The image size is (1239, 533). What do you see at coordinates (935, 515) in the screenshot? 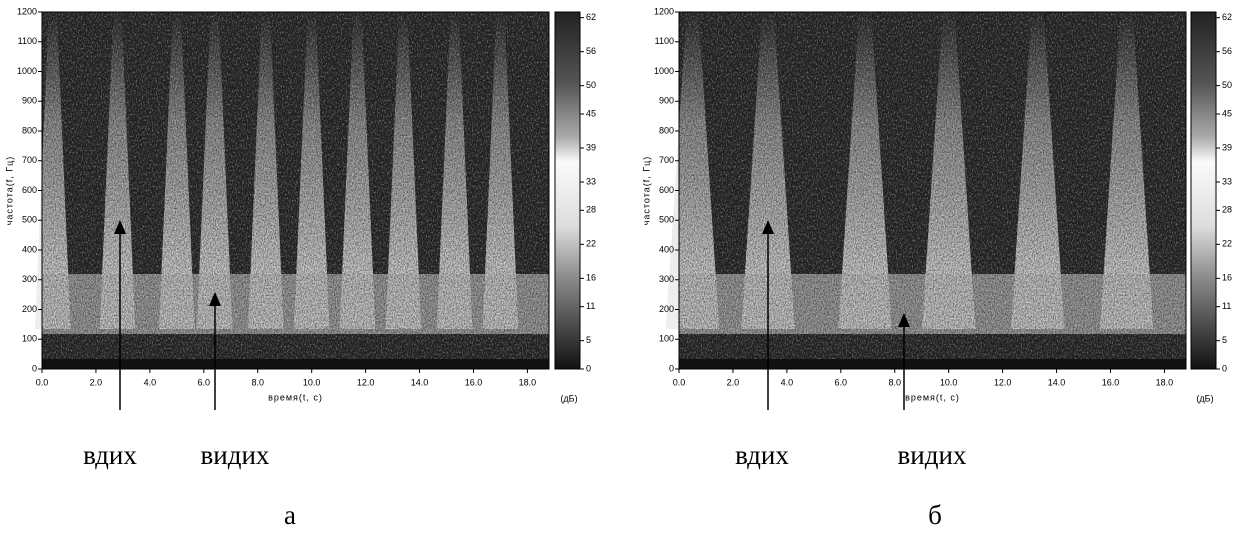
I see `panel-label: б` at bounding box center [935, 515].